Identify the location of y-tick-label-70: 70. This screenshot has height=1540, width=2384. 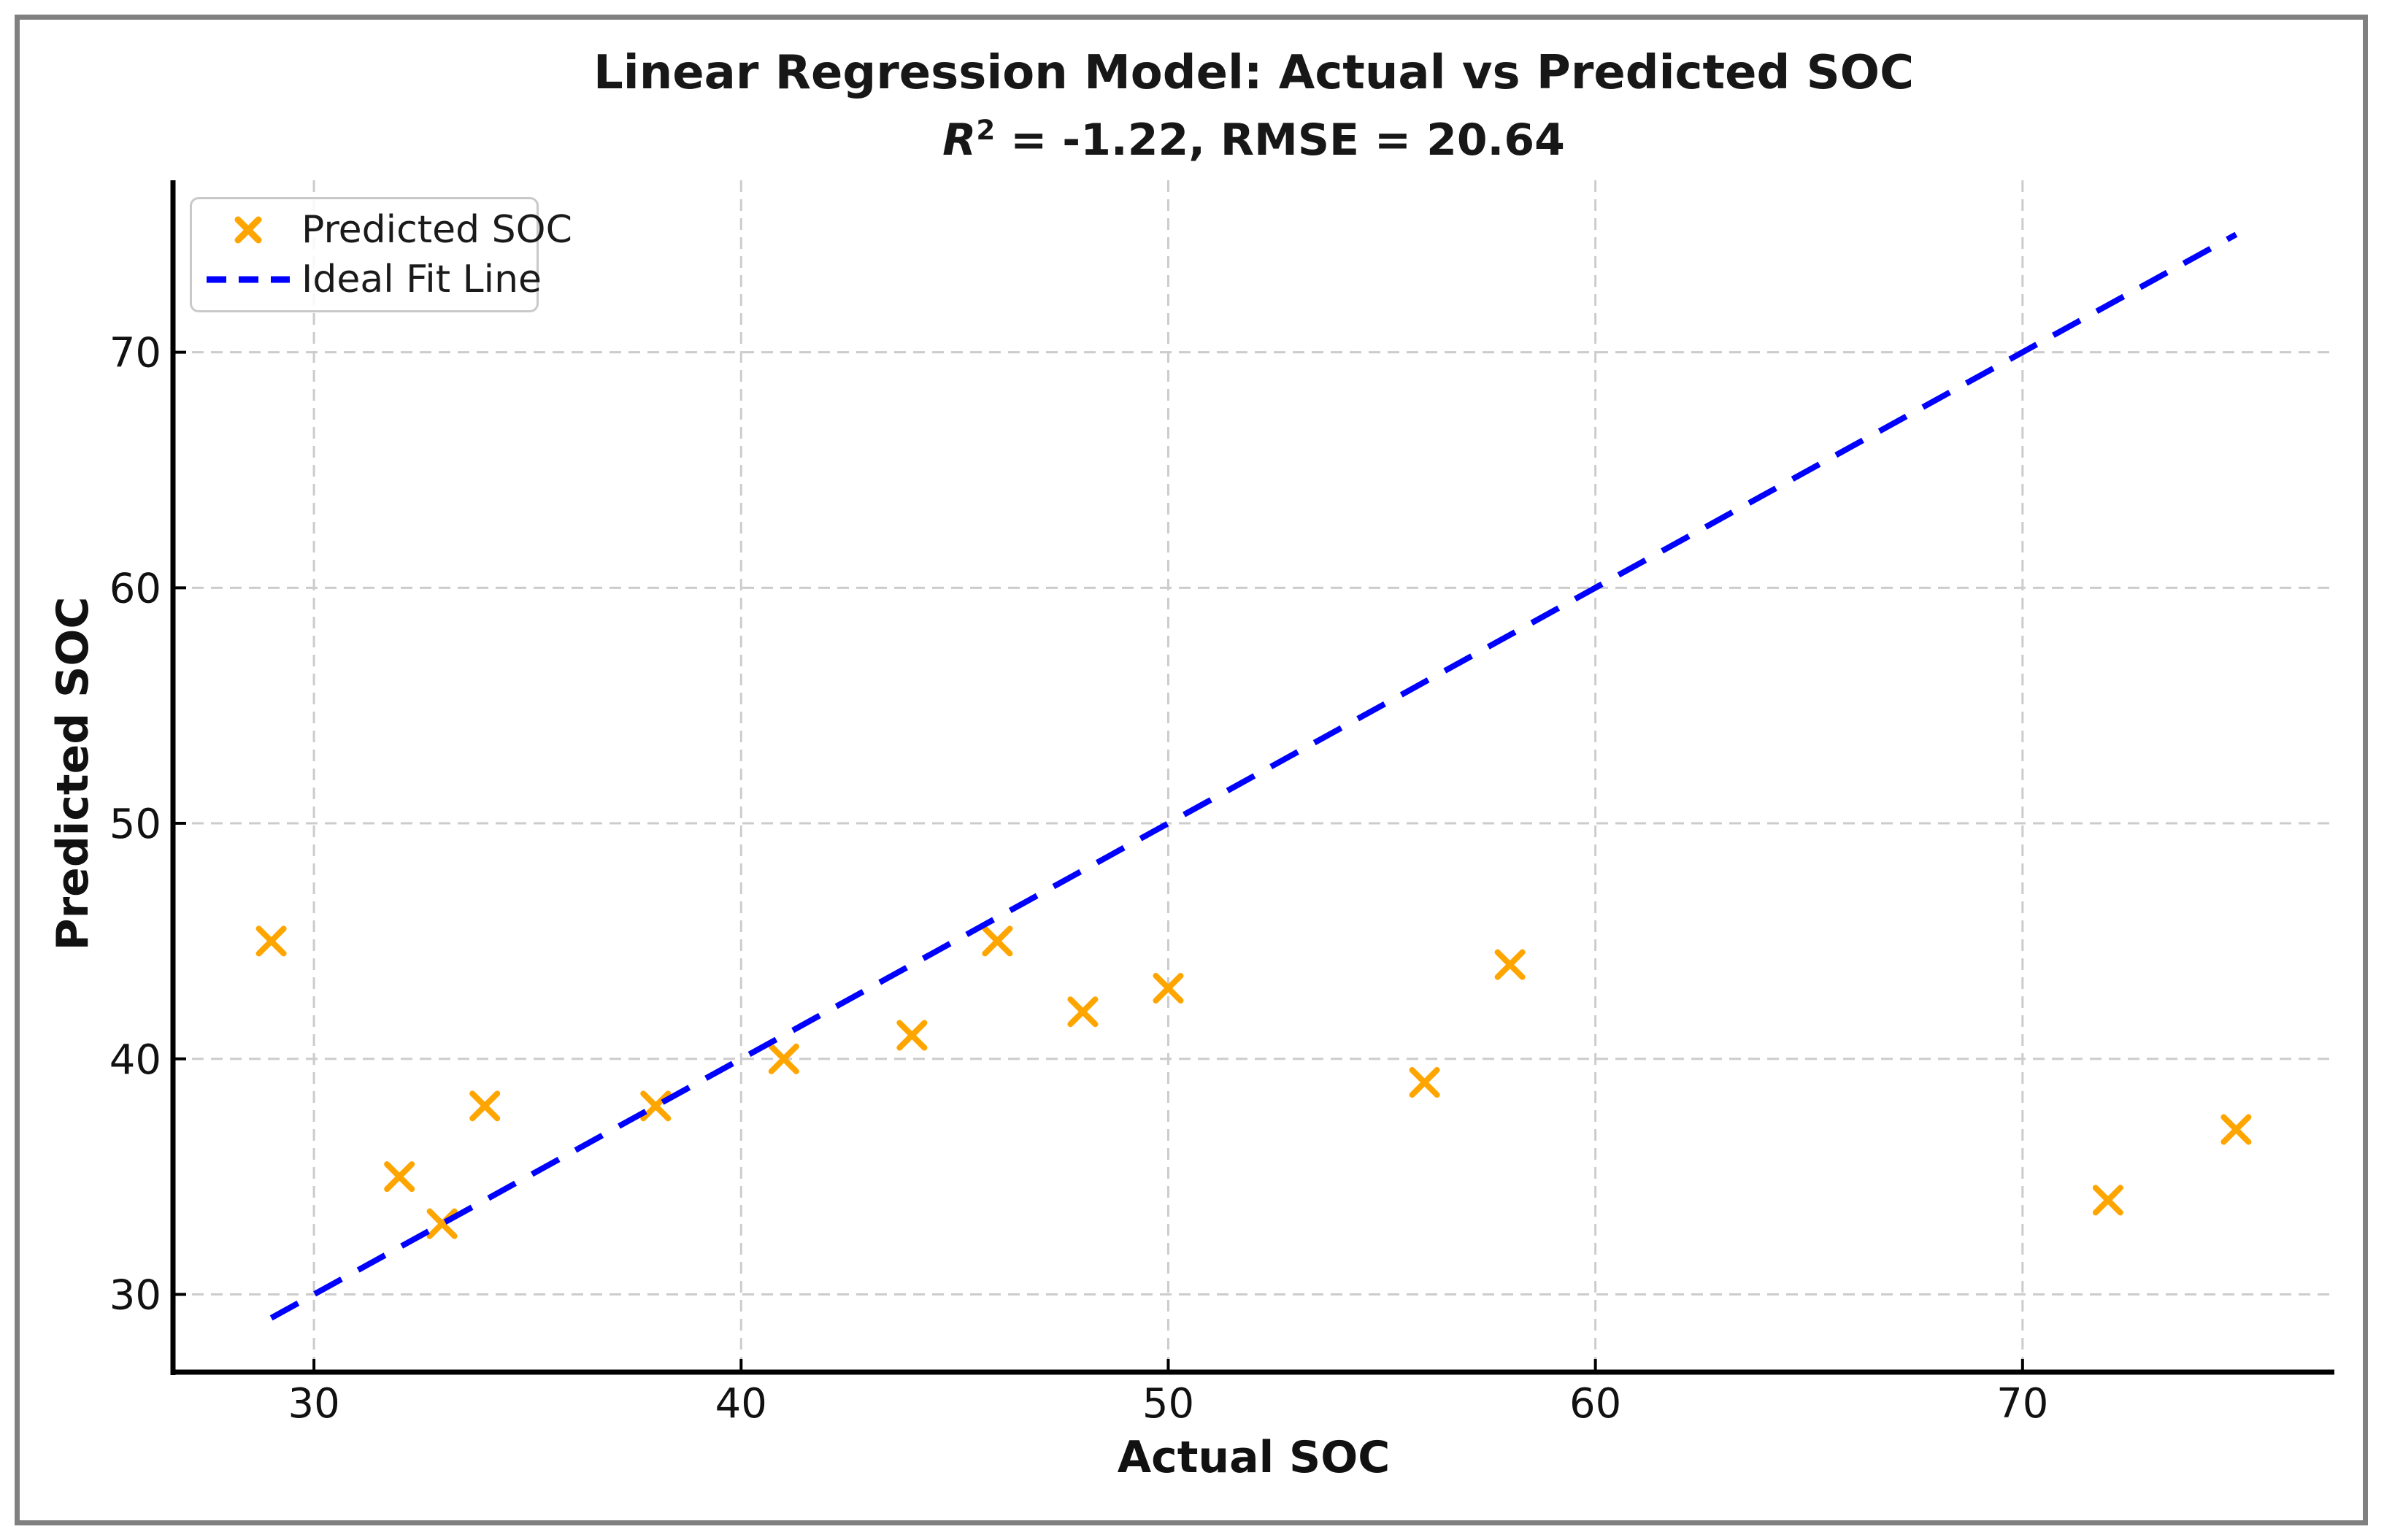
(135, 353).